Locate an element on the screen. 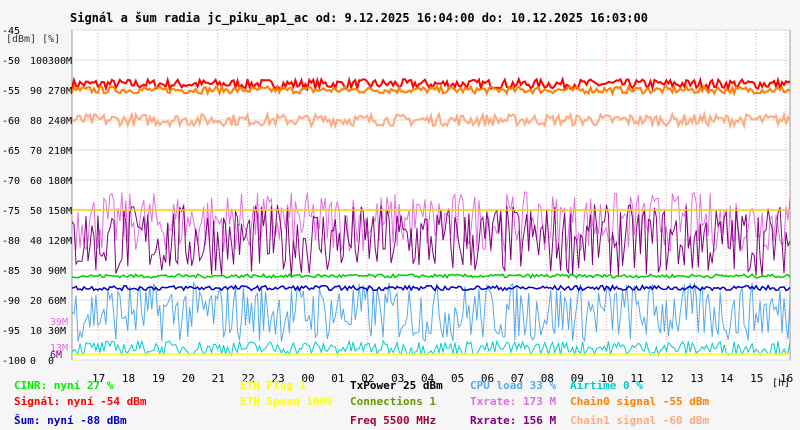 This screenshot has height=430, width=800. legend-item: ETH Speed 1000 is located at coordinates (286, 401).